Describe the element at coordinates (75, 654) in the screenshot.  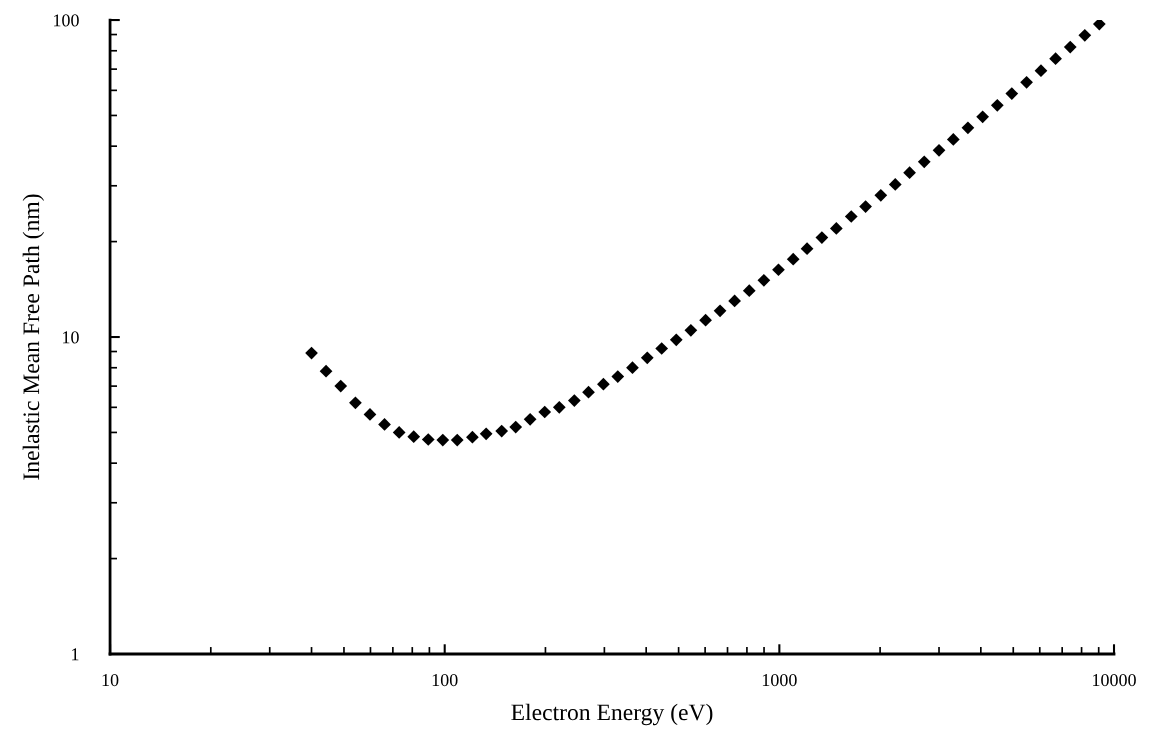
I see `y-tick-label: 1` at that location.